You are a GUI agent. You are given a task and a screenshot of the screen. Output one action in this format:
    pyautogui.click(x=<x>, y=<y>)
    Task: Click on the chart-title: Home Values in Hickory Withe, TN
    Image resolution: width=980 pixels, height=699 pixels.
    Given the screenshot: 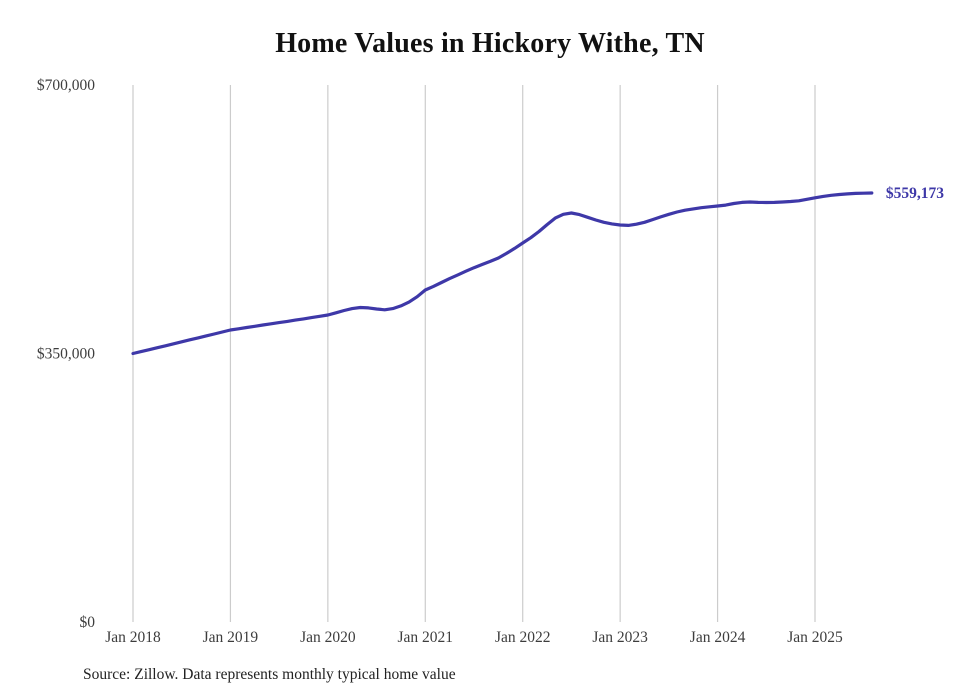 What is the action you would take?
    pyautogui.click(x=490, y=43)
    